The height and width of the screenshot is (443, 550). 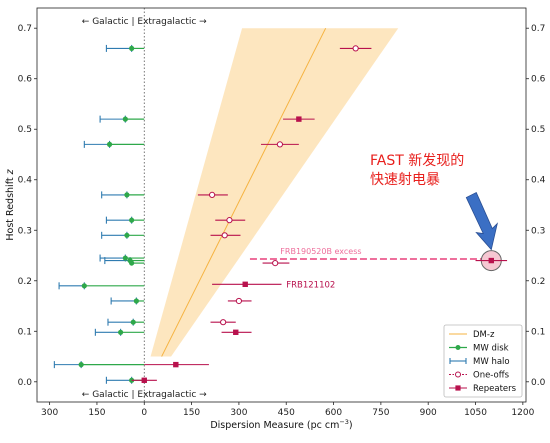 What do you see at coordinates (333, 413) in the screenshot?
I see `x-tick-label: 600` at bounding box center [333, 413].